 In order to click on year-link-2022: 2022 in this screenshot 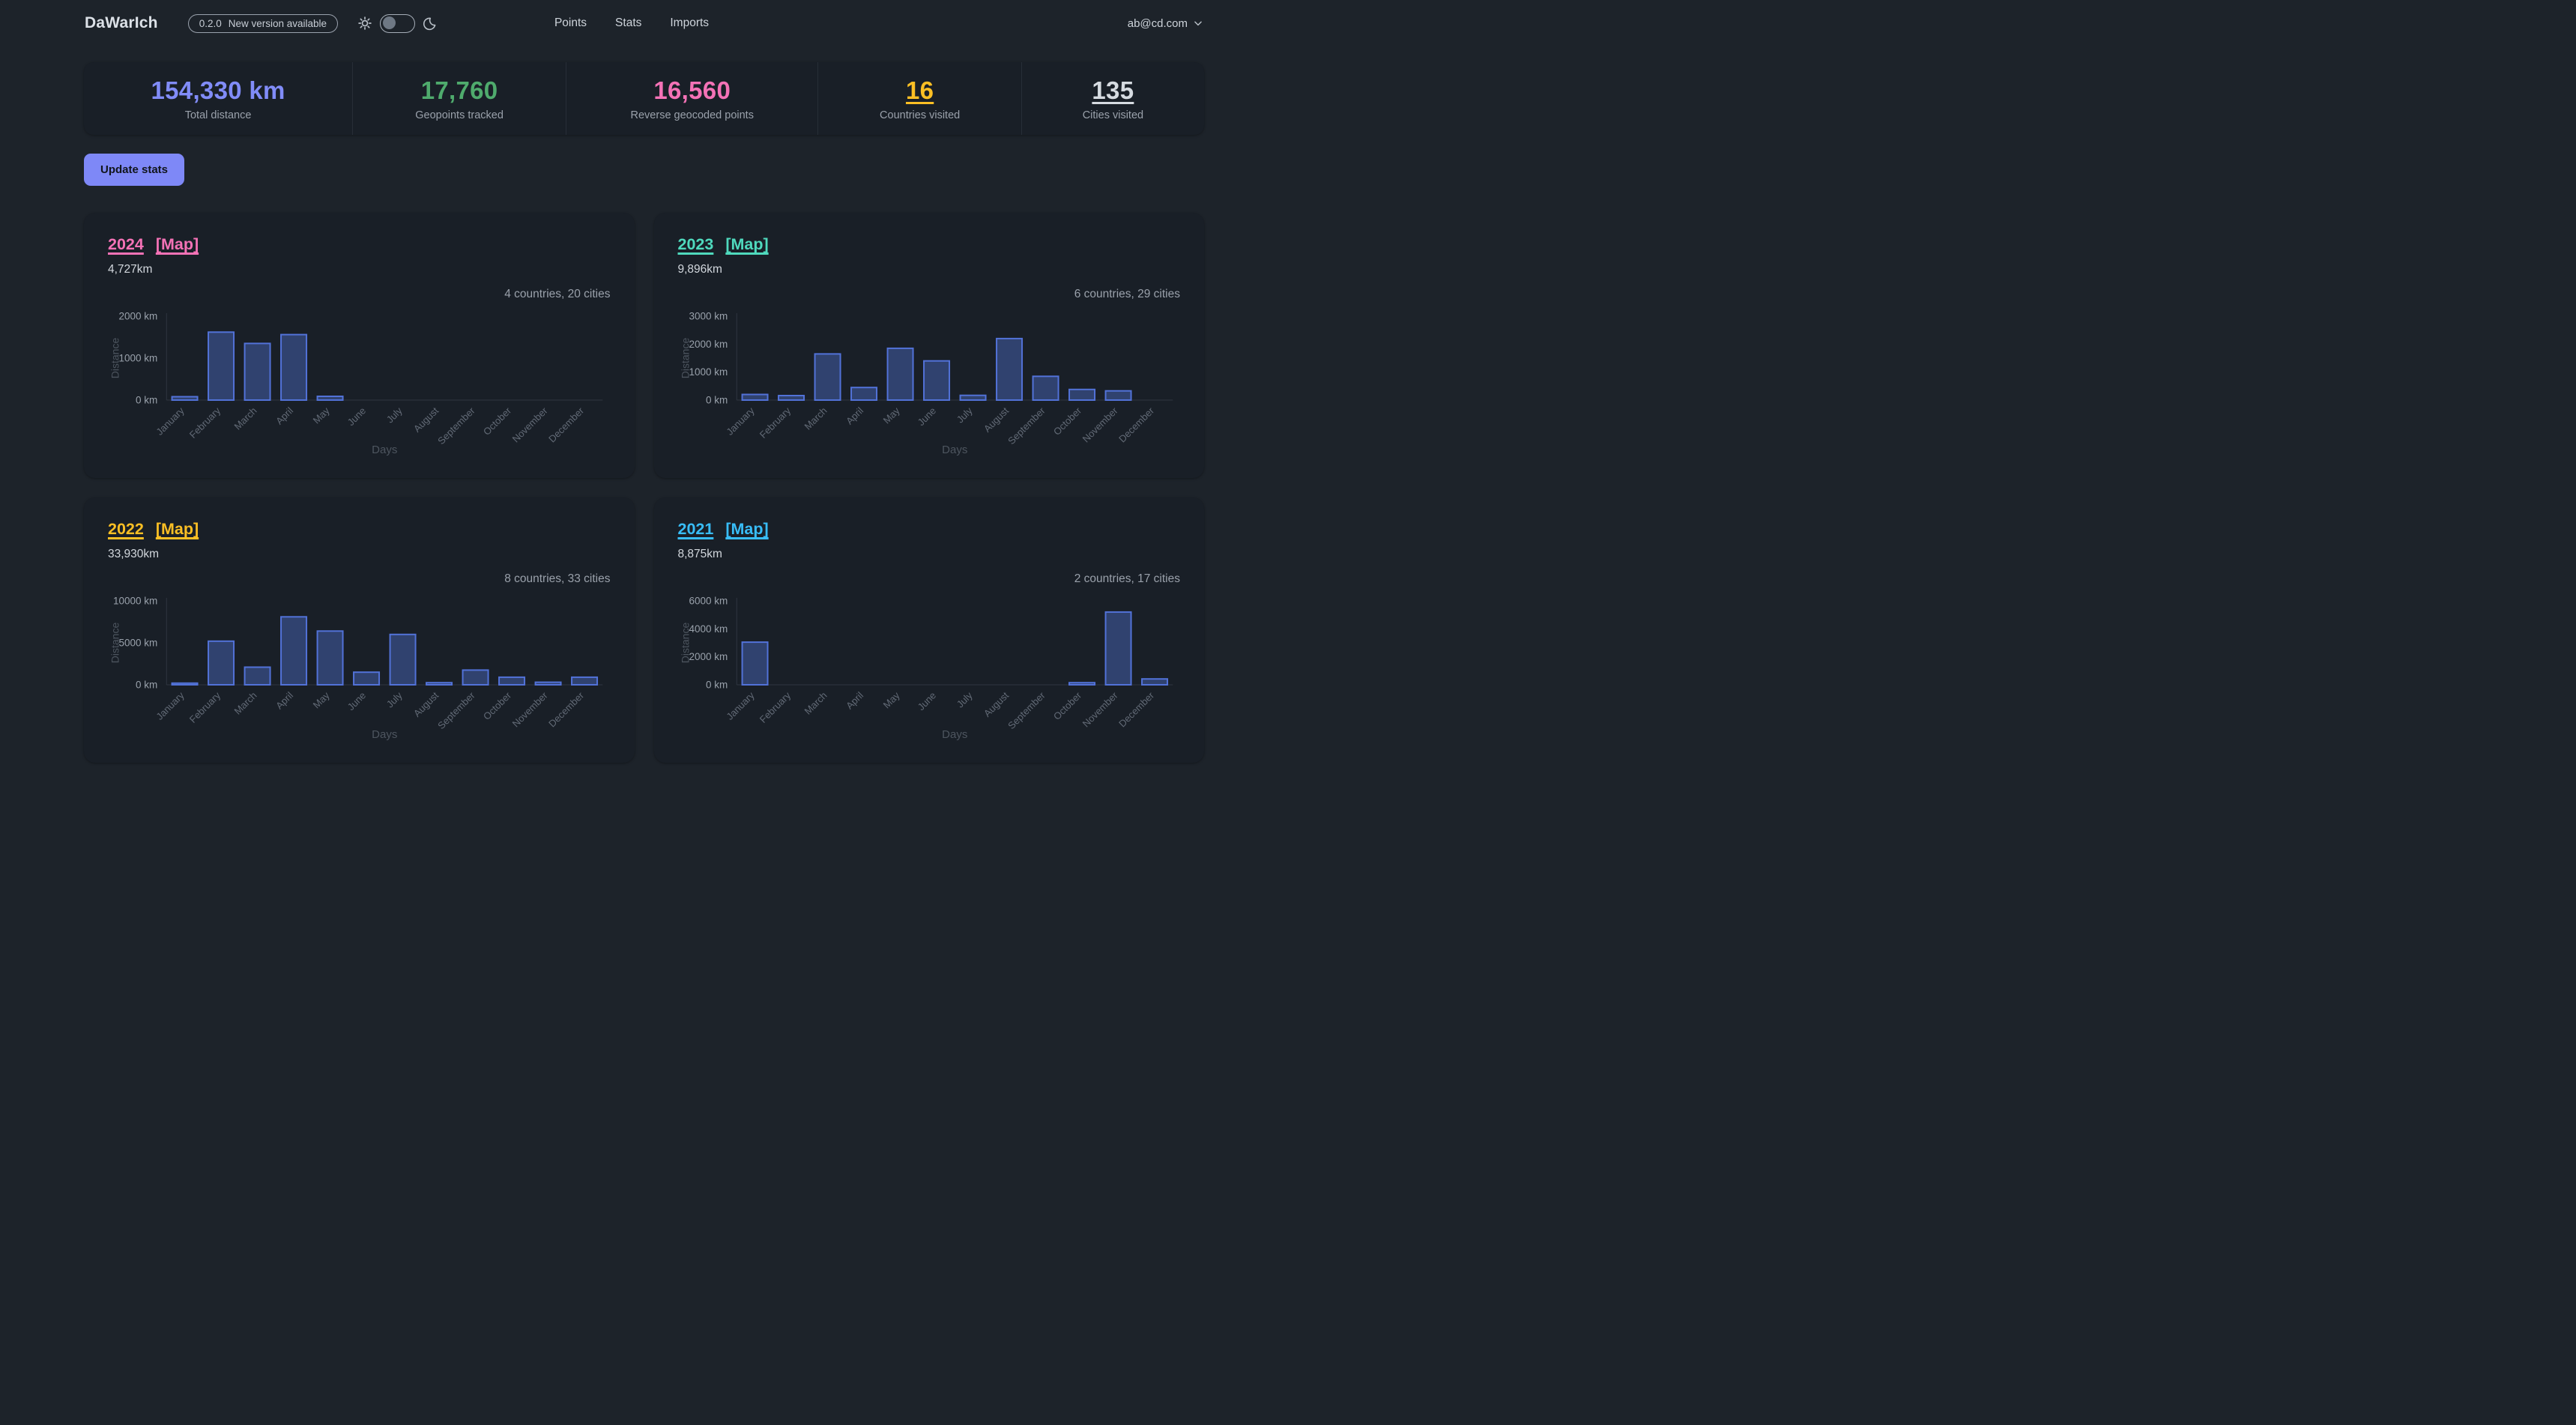, I will do `click(126, 529)`.